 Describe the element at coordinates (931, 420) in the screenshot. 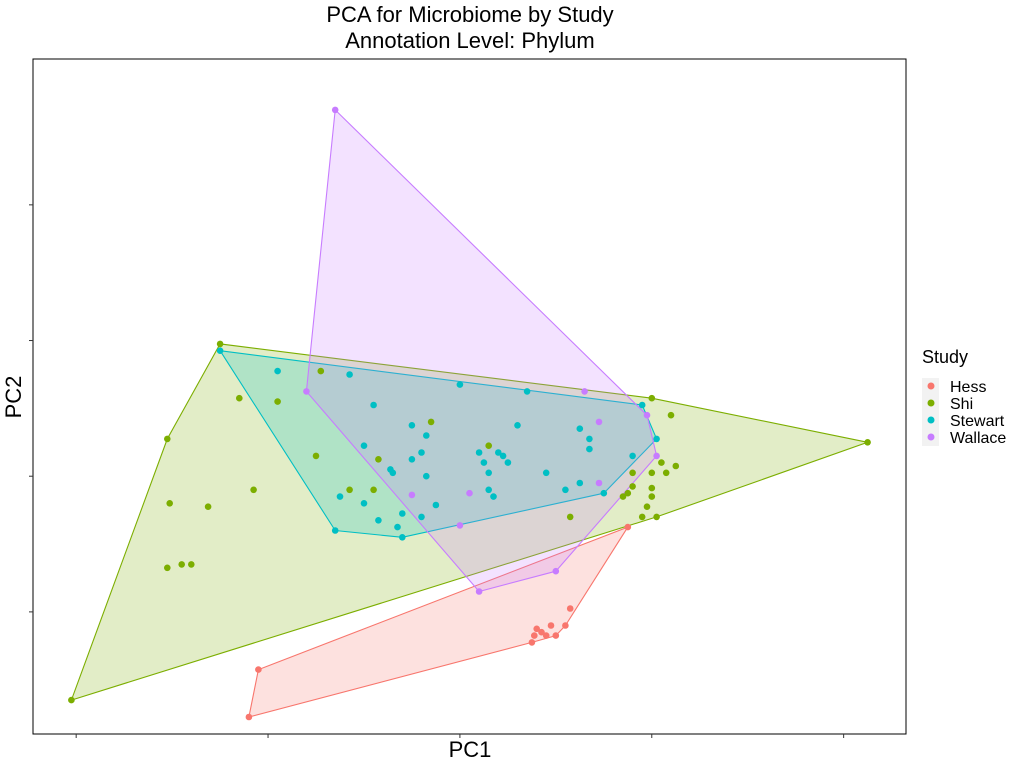

I see `legend-key-stewart` at that location.